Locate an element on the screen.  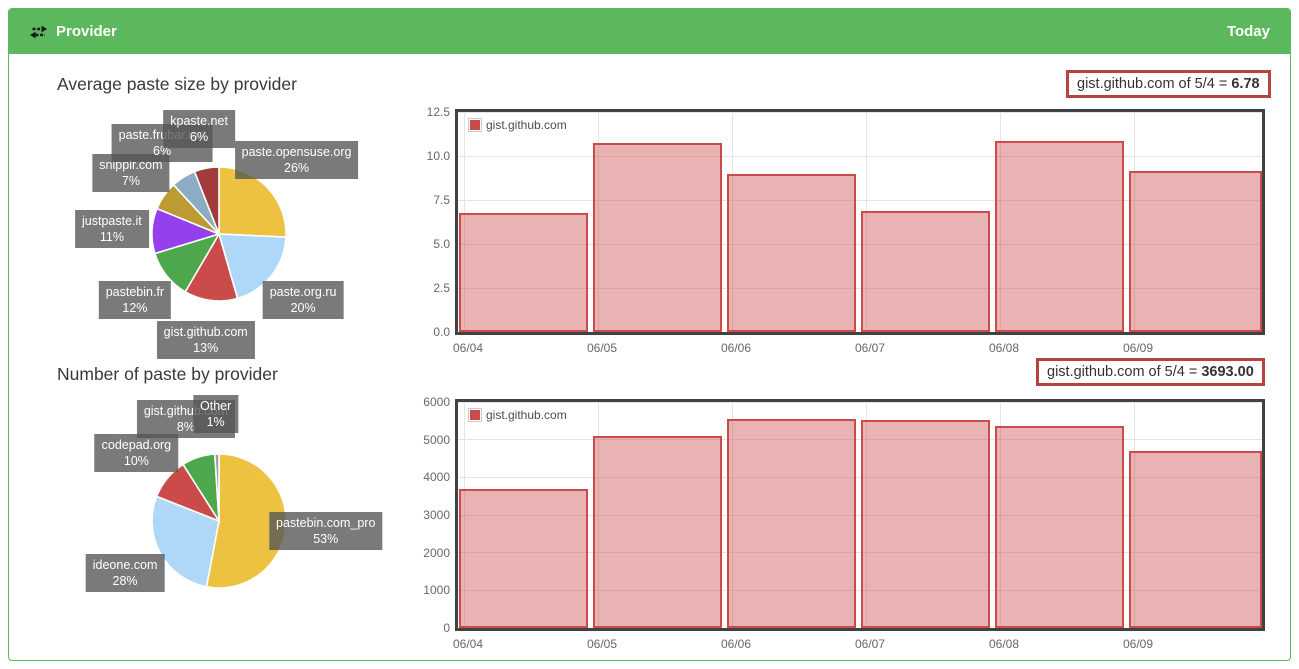
pie-label: gist.github.com 13% is located at coordinates (205, 340).